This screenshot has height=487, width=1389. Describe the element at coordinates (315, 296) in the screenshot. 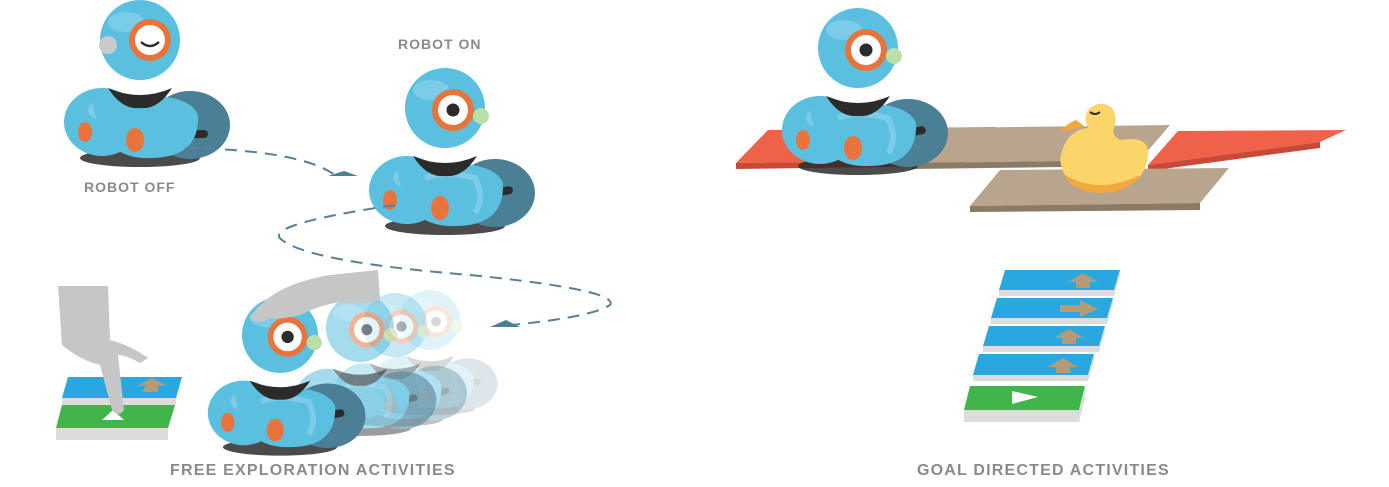

I see `hand-grab-icon` at that location.